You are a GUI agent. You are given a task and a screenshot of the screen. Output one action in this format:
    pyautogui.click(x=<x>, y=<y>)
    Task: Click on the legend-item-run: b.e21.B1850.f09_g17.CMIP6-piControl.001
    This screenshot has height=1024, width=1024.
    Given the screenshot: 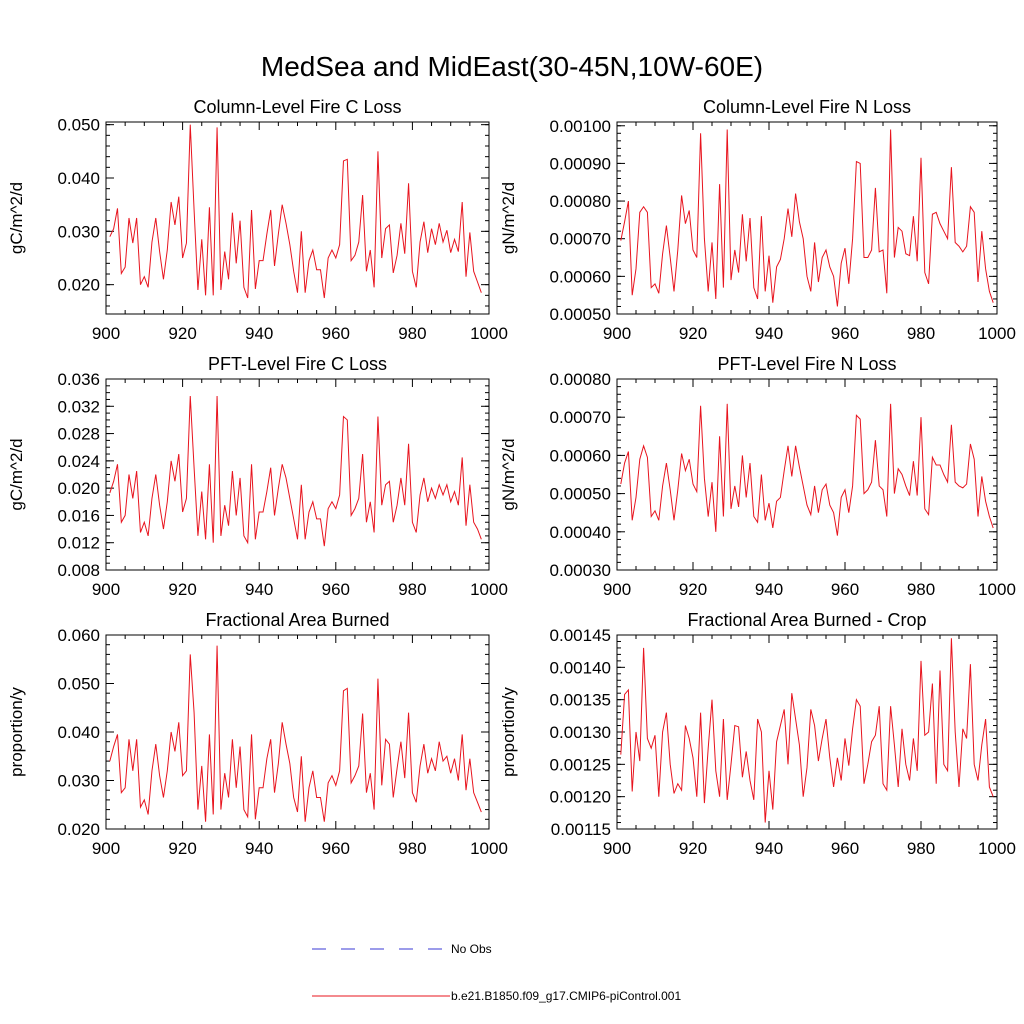 What is the action you would take?
    pyautogui.click(x=496, y=996)
    